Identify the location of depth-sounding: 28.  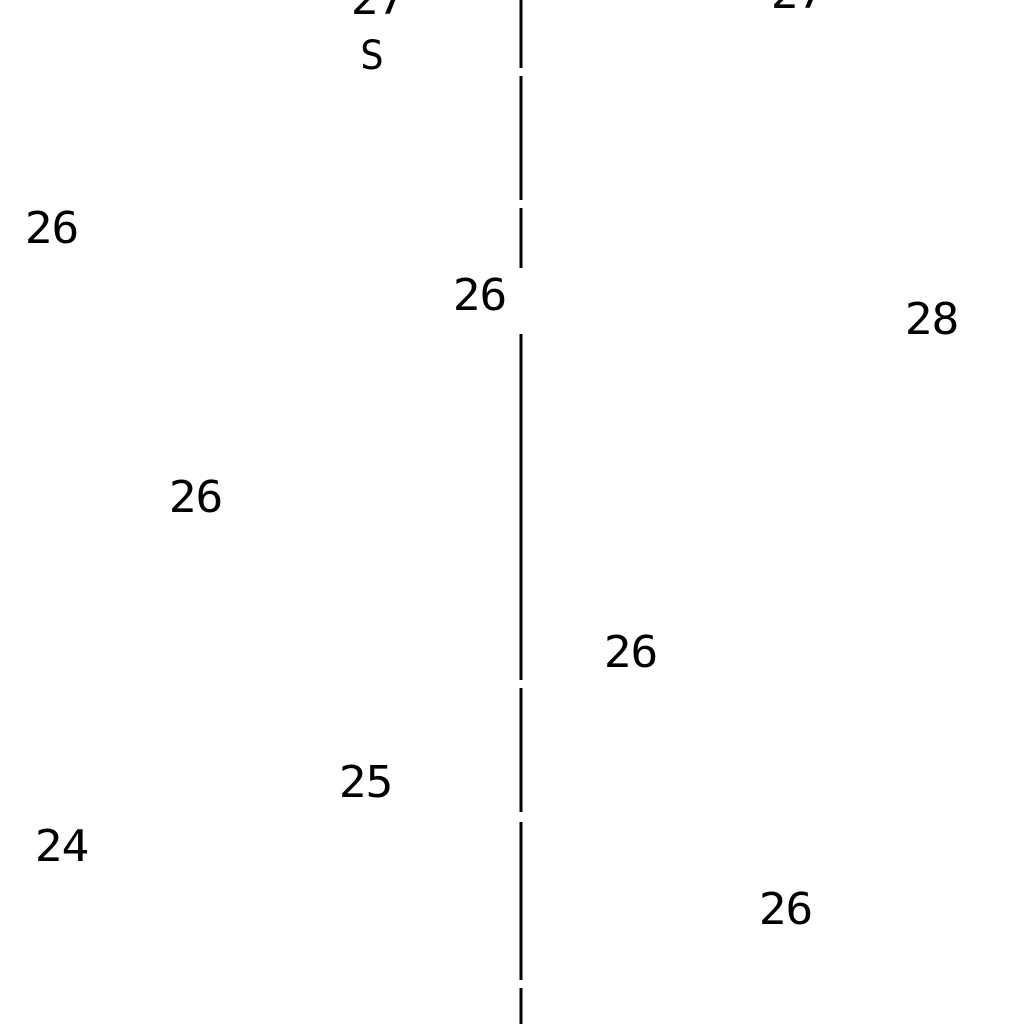
(932, 319).